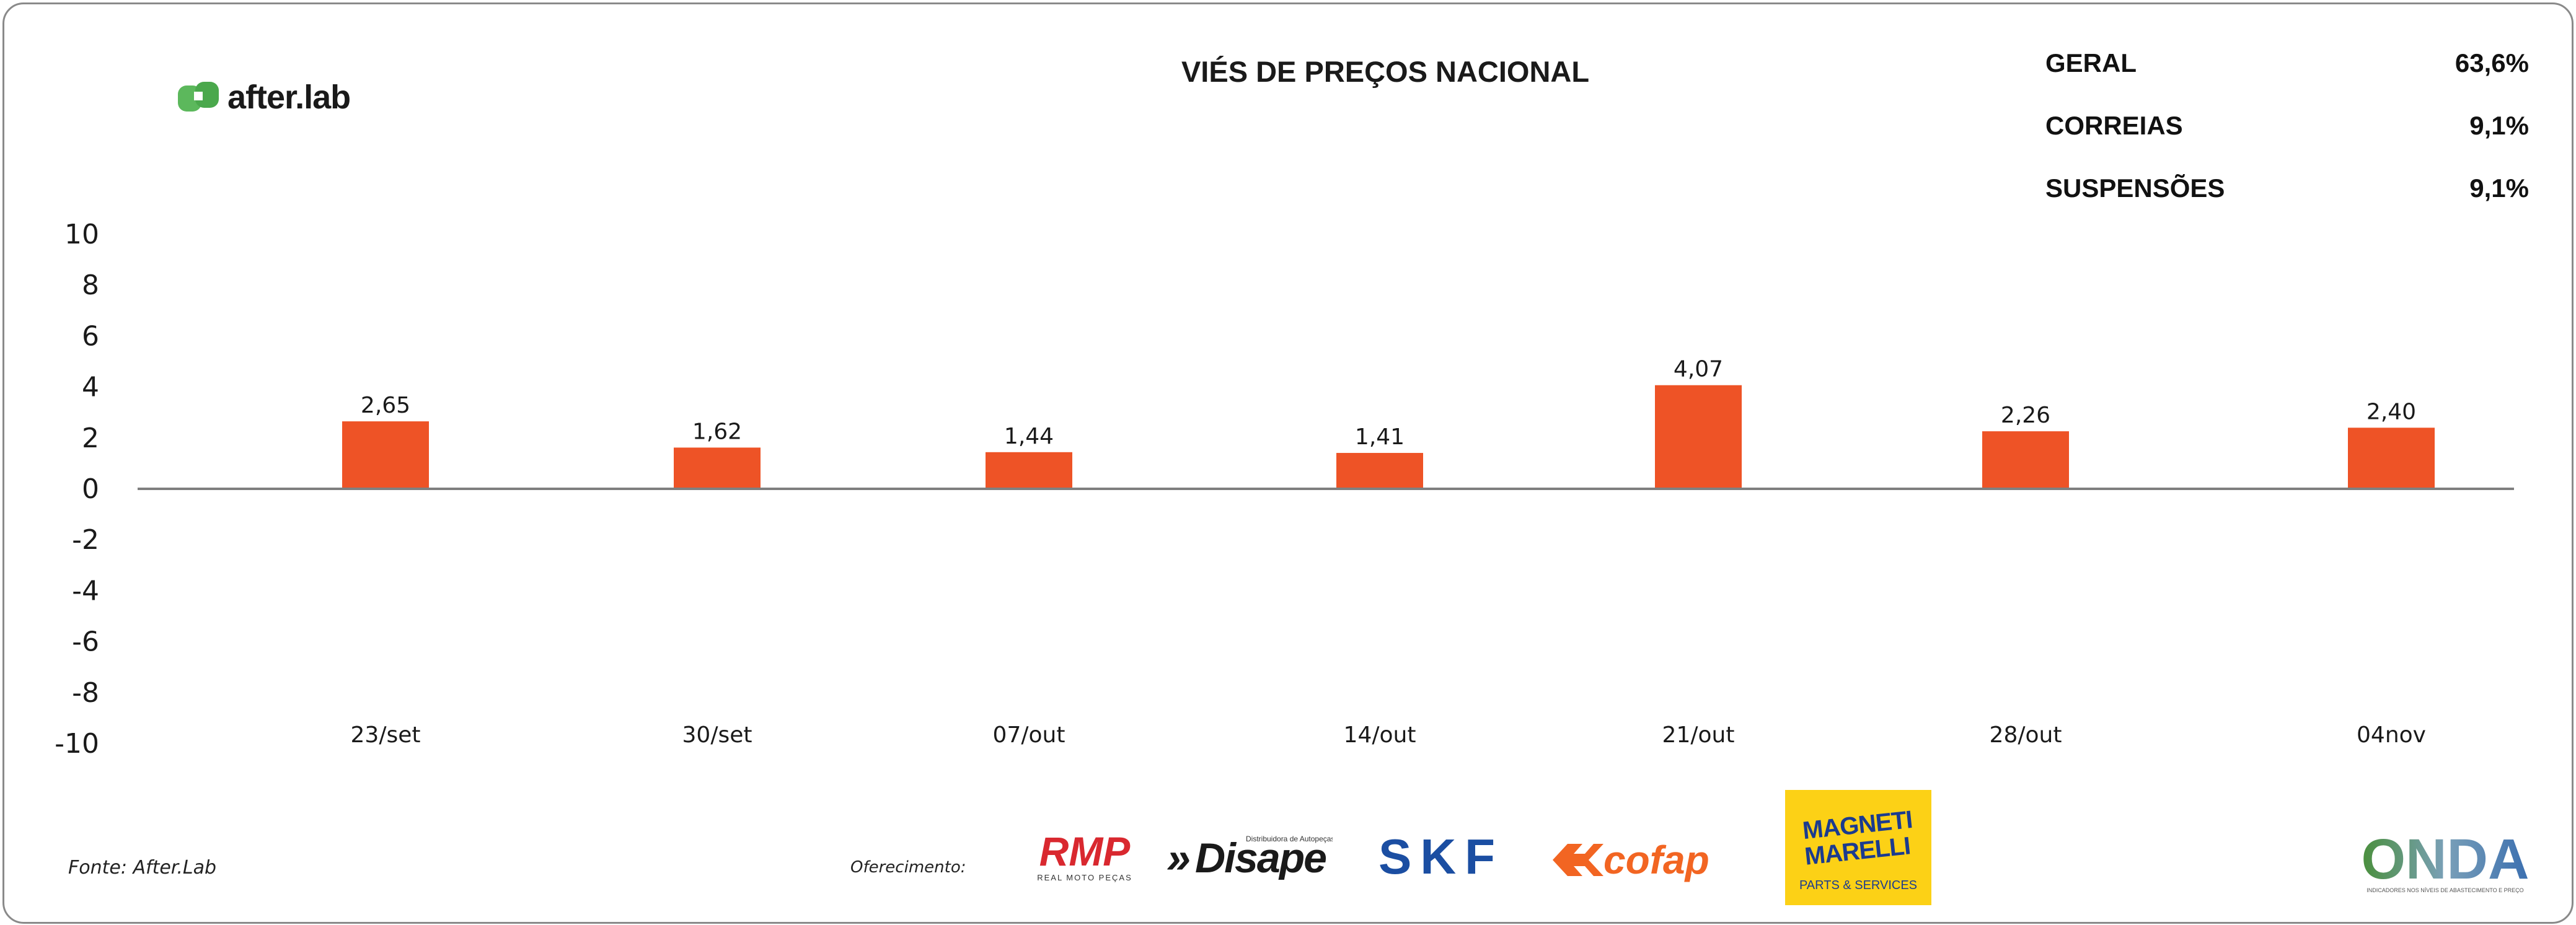 The width and height of the screenshot is (2576, 925). Describe the element at coordinates (1029, 735) in the screenshot. I see `x-tick-label: 07/out` at that location.